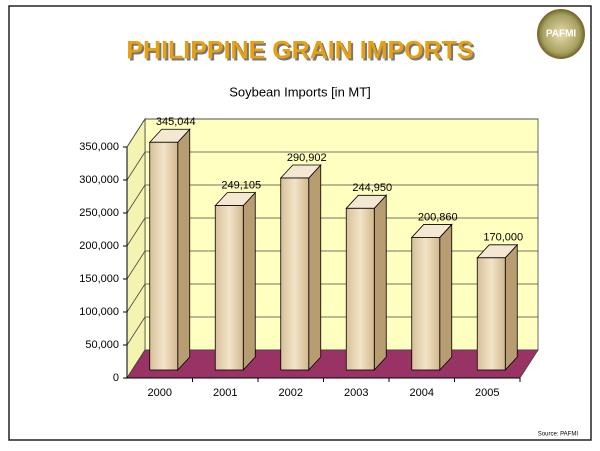  I want to click on y-tick-label: 100,000, so click(99, 312).